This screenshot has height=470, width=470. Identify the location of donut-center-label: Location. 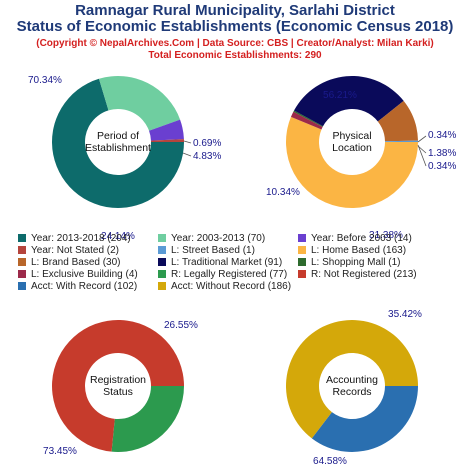
(352, 148).